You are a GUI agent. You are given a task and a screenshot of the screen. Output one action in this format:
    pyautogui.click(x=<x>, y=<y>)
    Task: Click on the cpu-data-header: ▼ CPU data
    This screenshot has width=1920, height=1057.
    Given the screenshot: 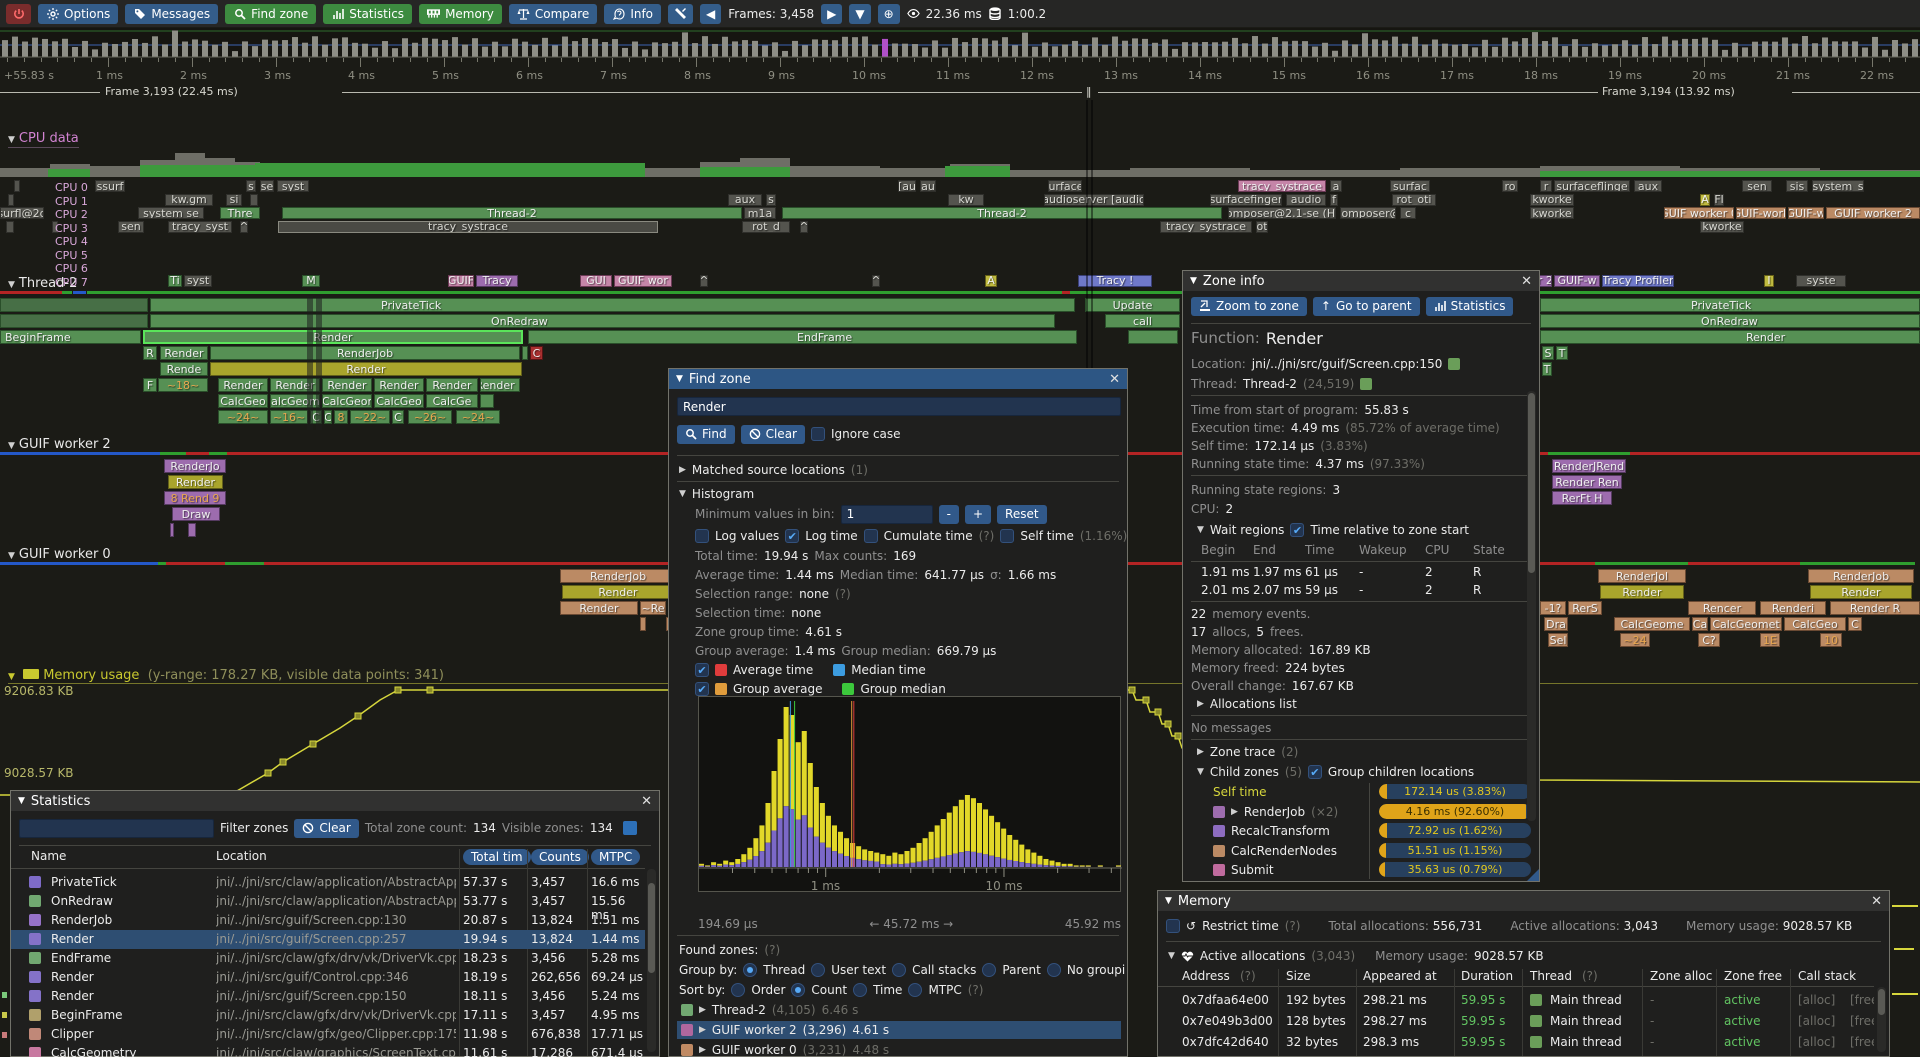 What is the action you would take?
    pyautogui.click(x=43, y=139)
    